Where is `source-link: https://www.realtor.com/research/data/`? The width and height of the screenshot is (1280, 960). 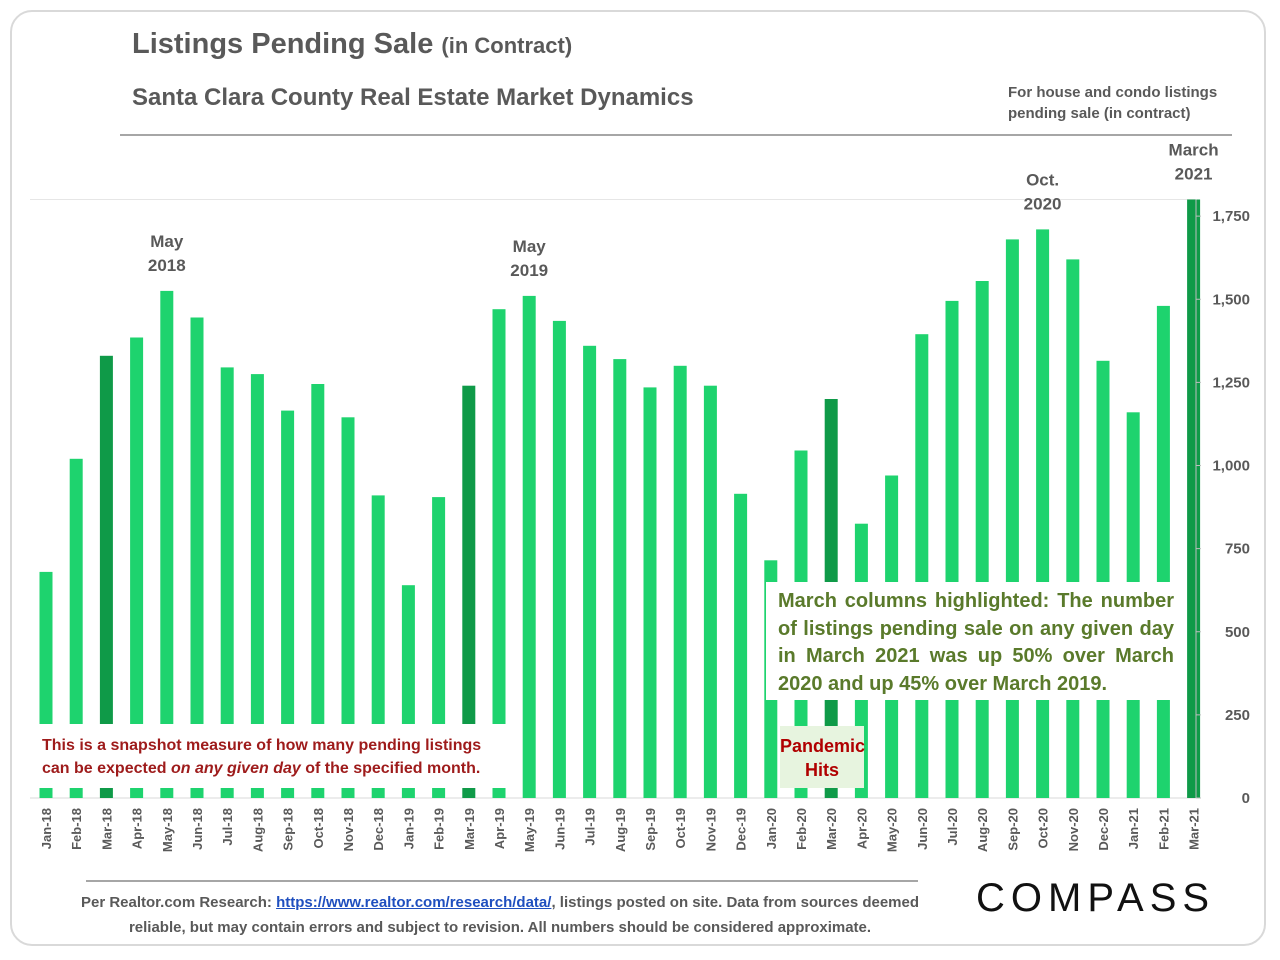 source-link: https://www.realtor.com/research/data/ is located at coordinates (414, 902).